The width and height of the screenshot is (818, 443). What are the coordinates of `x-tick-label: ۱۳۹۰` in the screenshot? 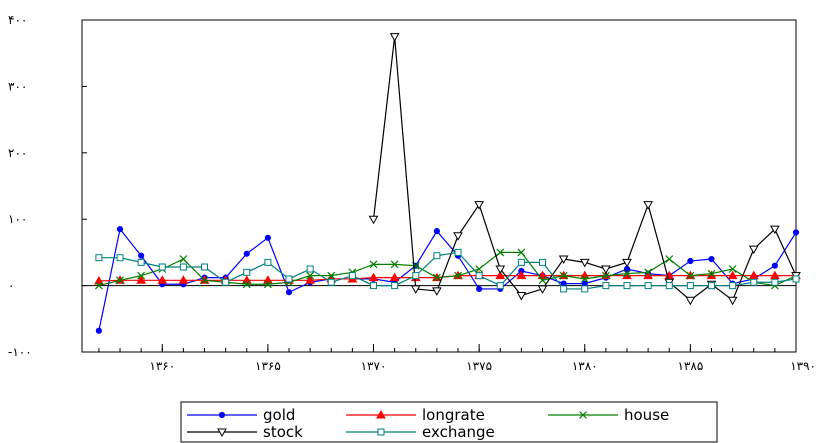 It's located at (803, 366).